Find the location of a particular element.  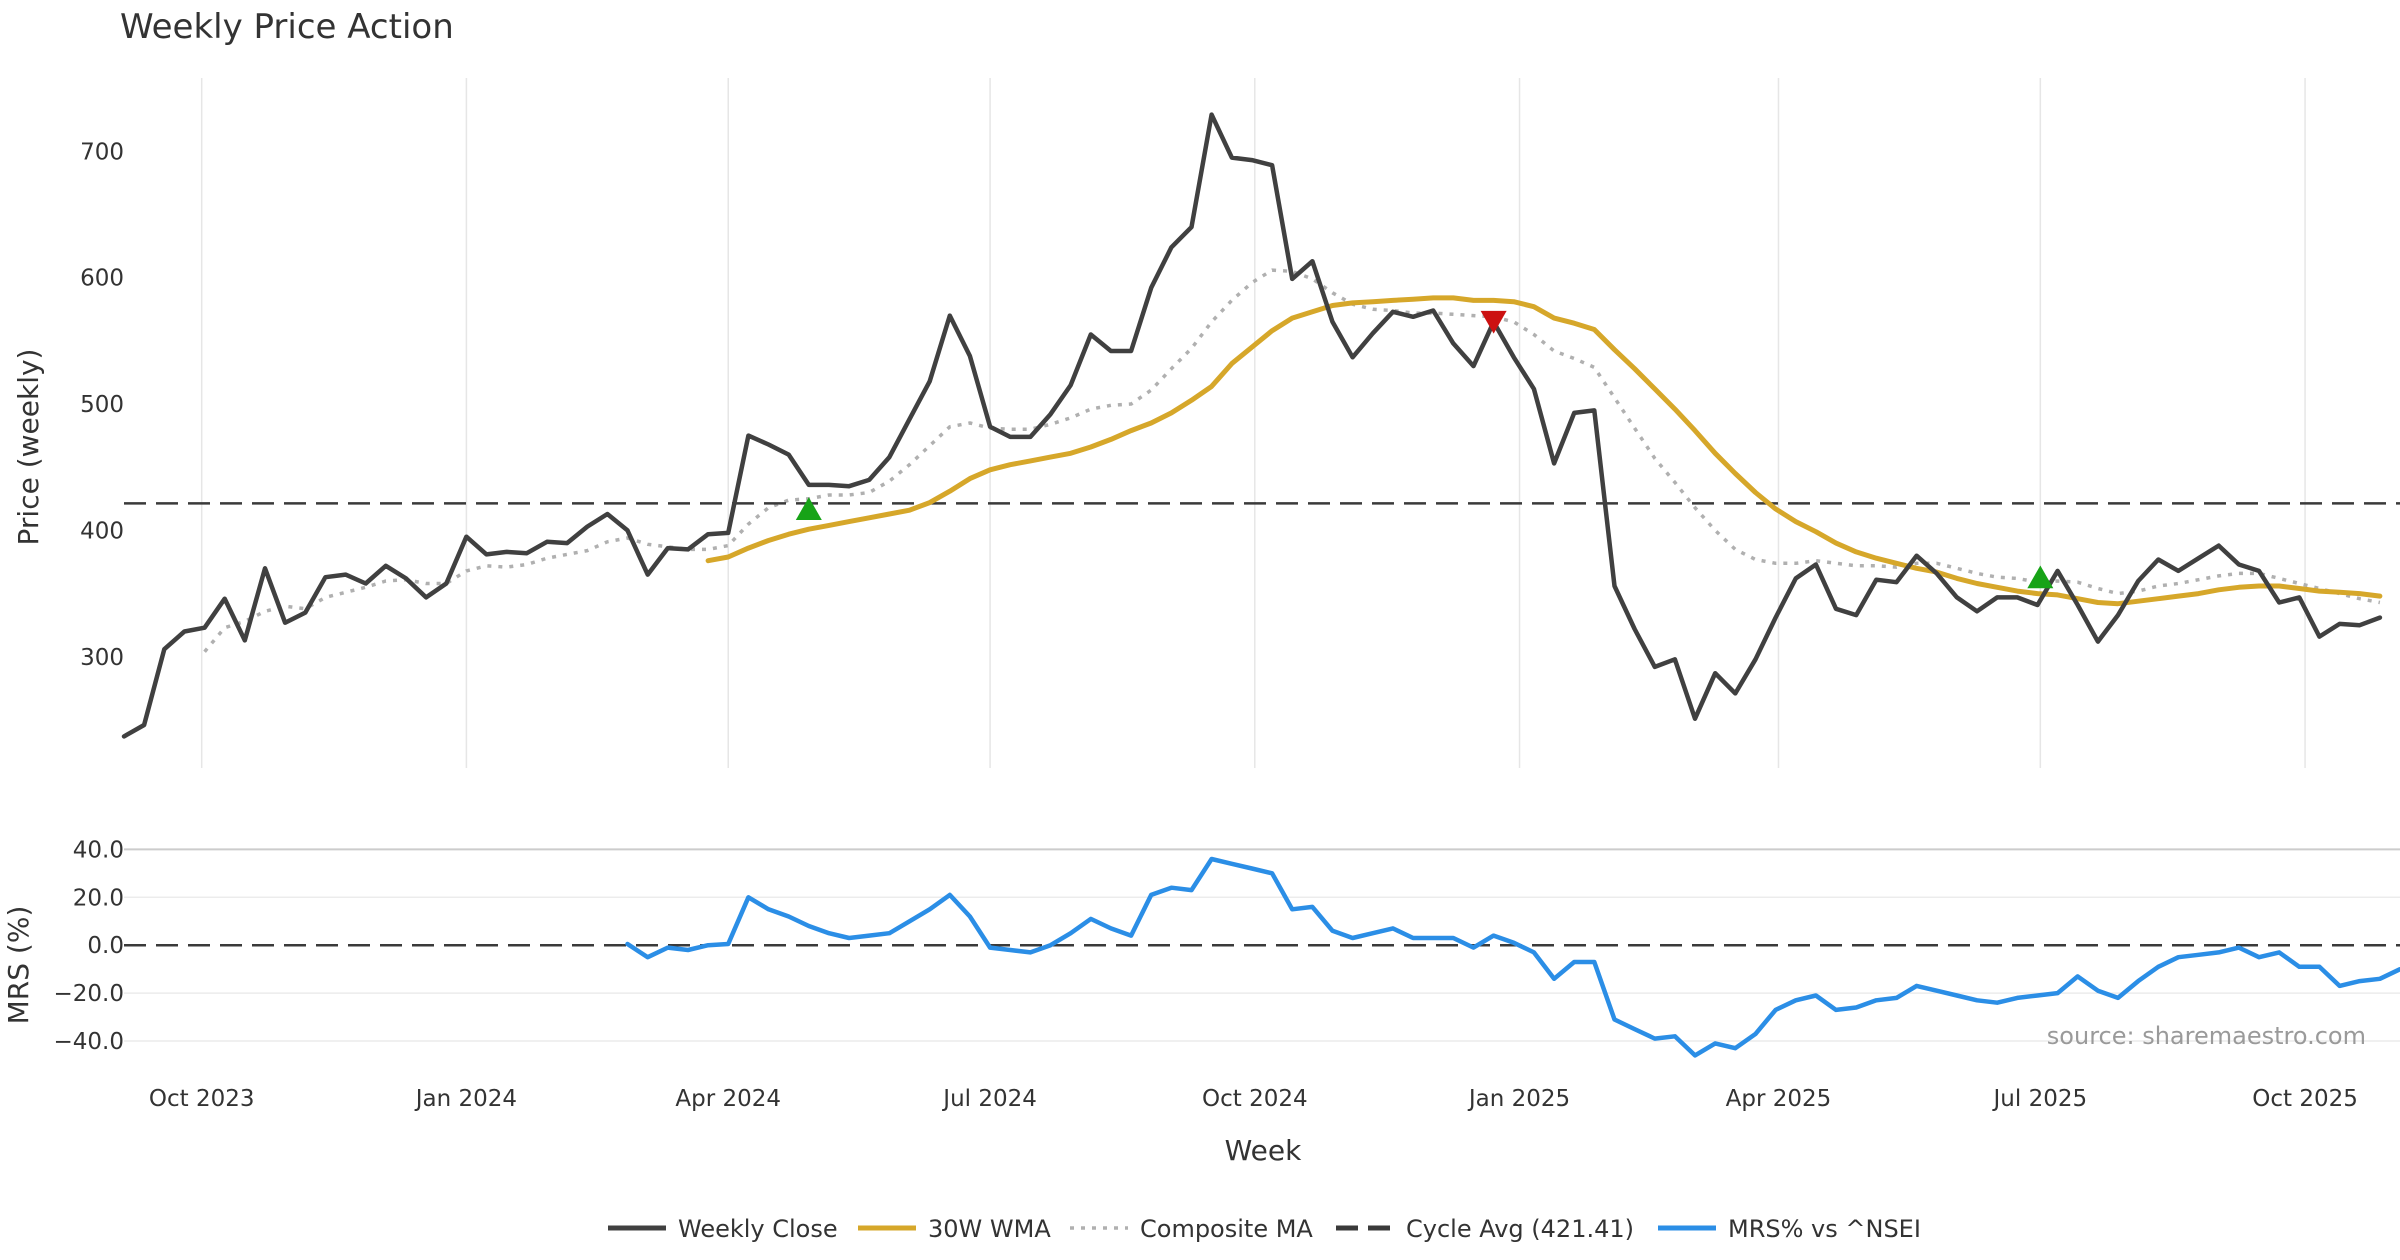

mrs-vs-nsei-line is located at coordinates (1512, 957).